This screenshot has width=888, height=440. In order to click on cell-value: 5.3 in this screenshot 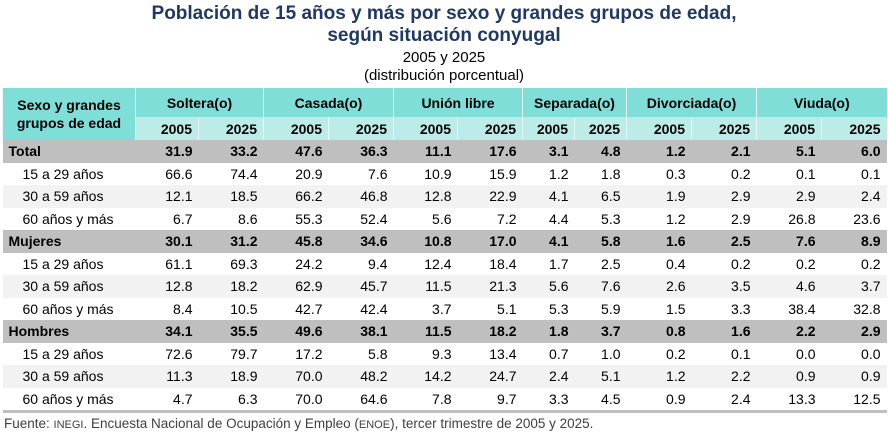, I will do `click(559, 308)`.